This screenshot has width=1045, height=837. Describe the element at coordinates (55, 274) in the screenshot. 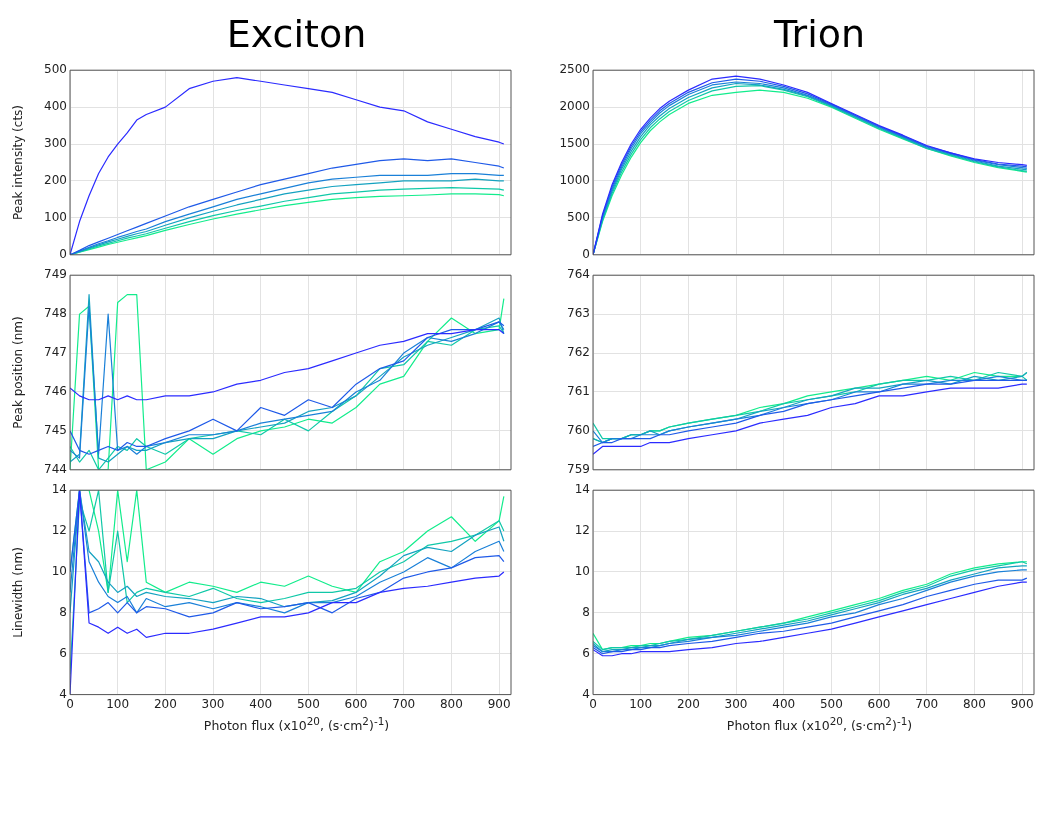

I see `y-tick-label: 749` at that location.